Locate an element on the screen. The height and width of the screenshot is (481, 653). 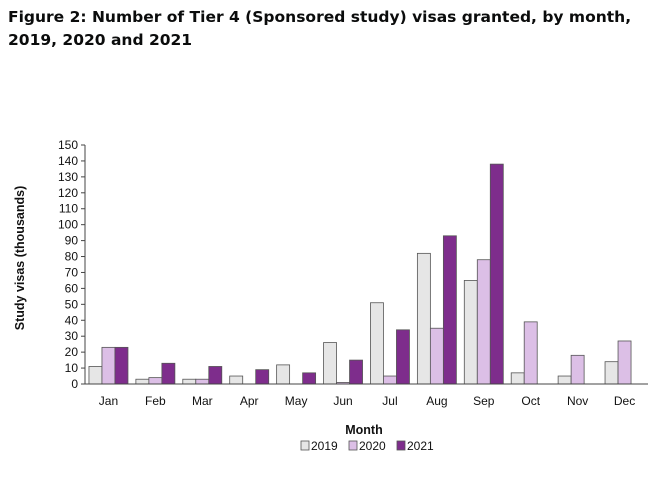
bar-2021-may is located at coordinates (309, 378).